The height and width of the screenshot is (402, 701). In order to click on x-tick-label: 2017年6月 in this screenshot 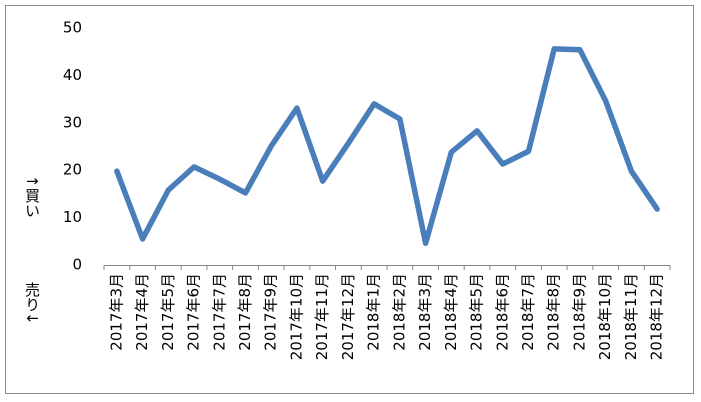, I will do `click(194, 312)`.